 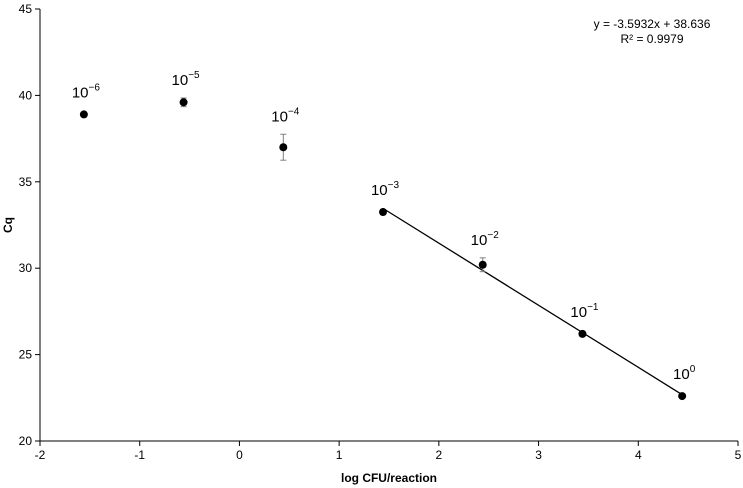 I want to click on x-tick-label: 4, so click(x=638, y=455).